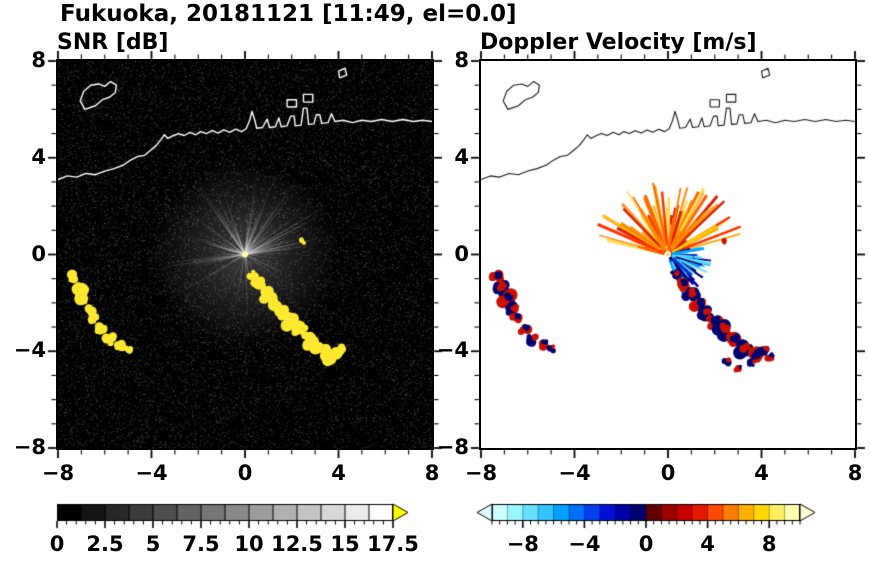 This screenshot has height=570, width=870. Describe the element at coordinates (57, 544) in the screenshot. I see `snr-colorbar-tick-label: 0` at that location.